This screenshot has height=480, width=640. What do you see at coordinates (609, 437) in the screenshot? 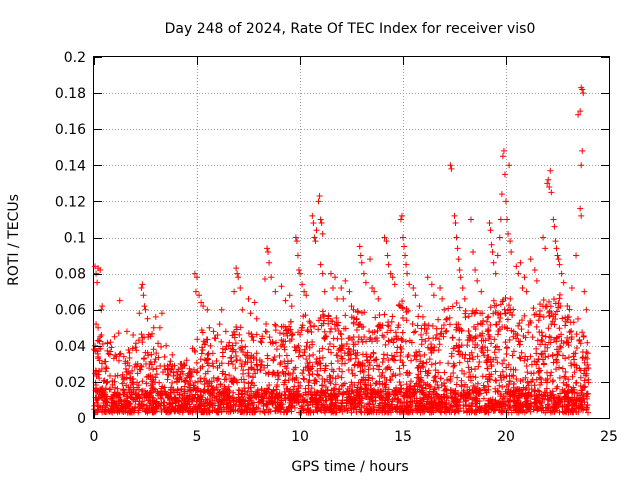
I see `x-tick-label: 25` at bounding box center [609, 437].